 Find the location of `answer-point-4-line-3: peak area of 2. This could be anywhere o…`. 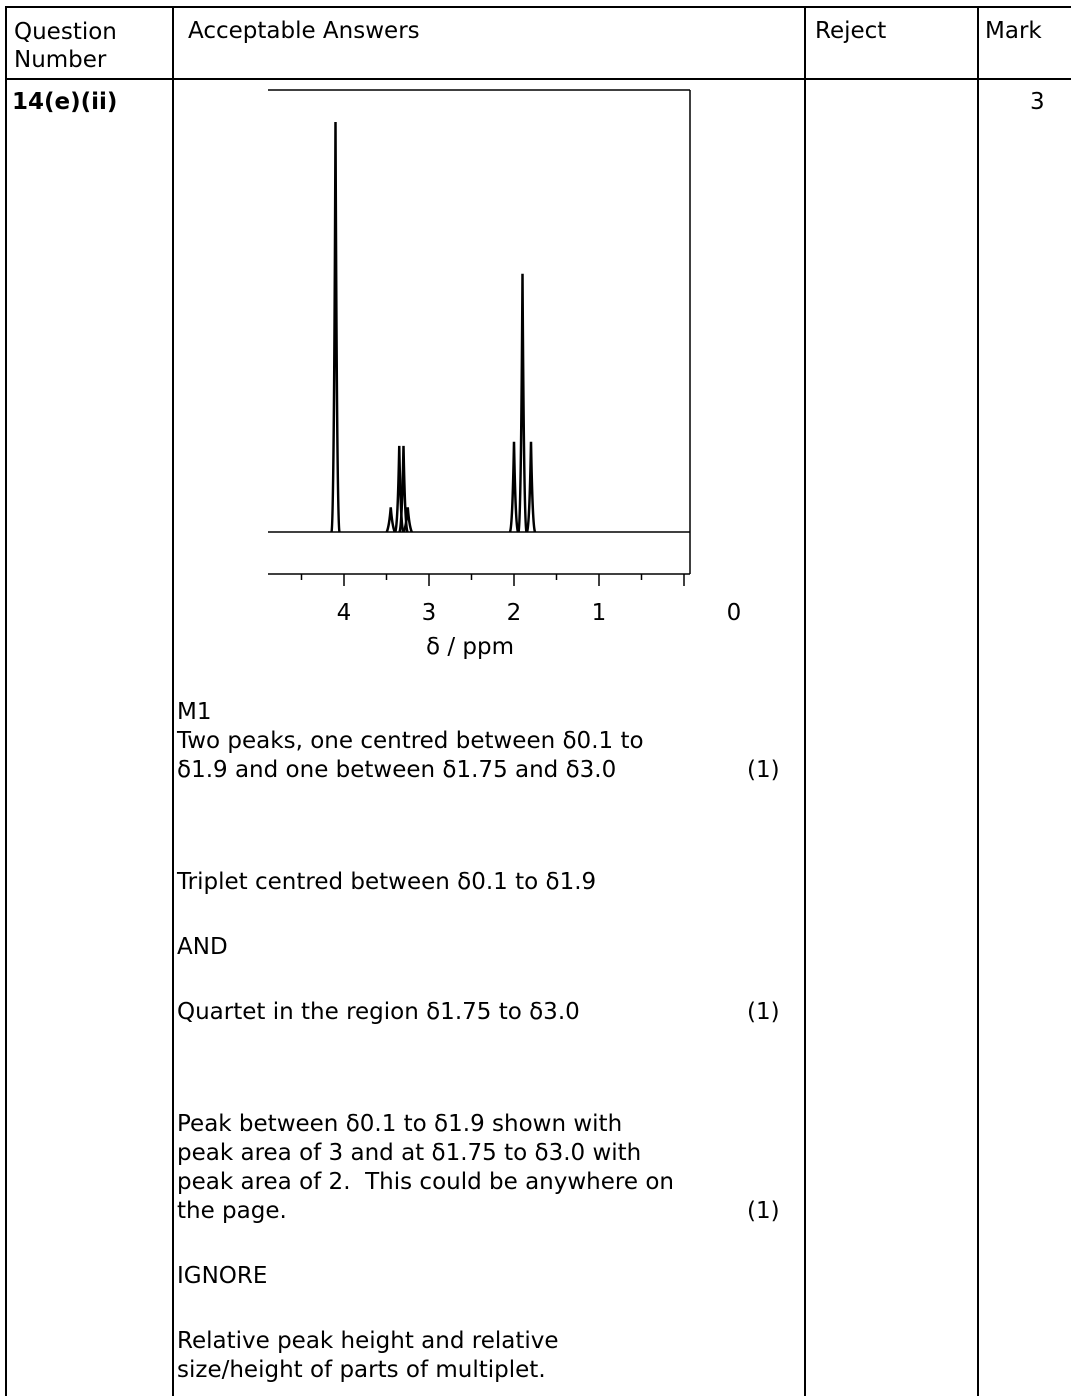

answer-point-4-line-3: peak area of 2. This could be anywhere o… is located at coordinates (425, 1182).